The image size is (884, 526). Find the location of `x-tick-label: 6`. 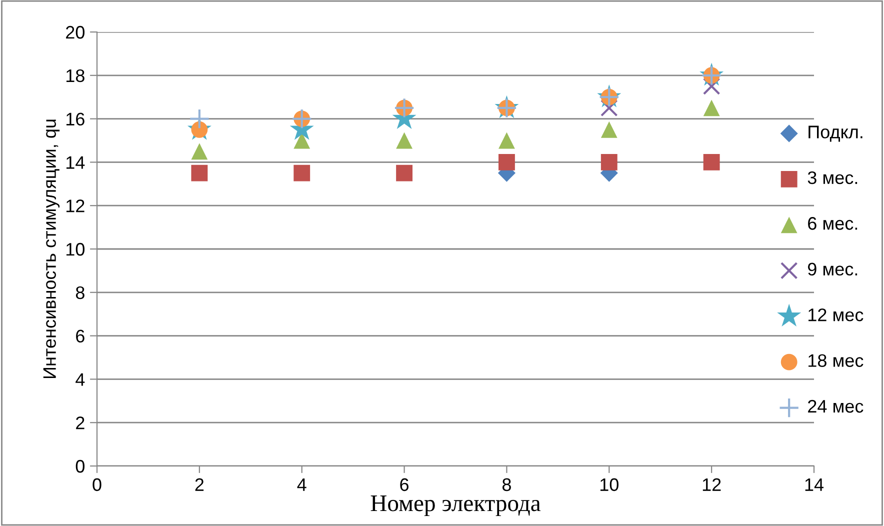

x-tick-label: 6 is located at coordinates (404, 485).